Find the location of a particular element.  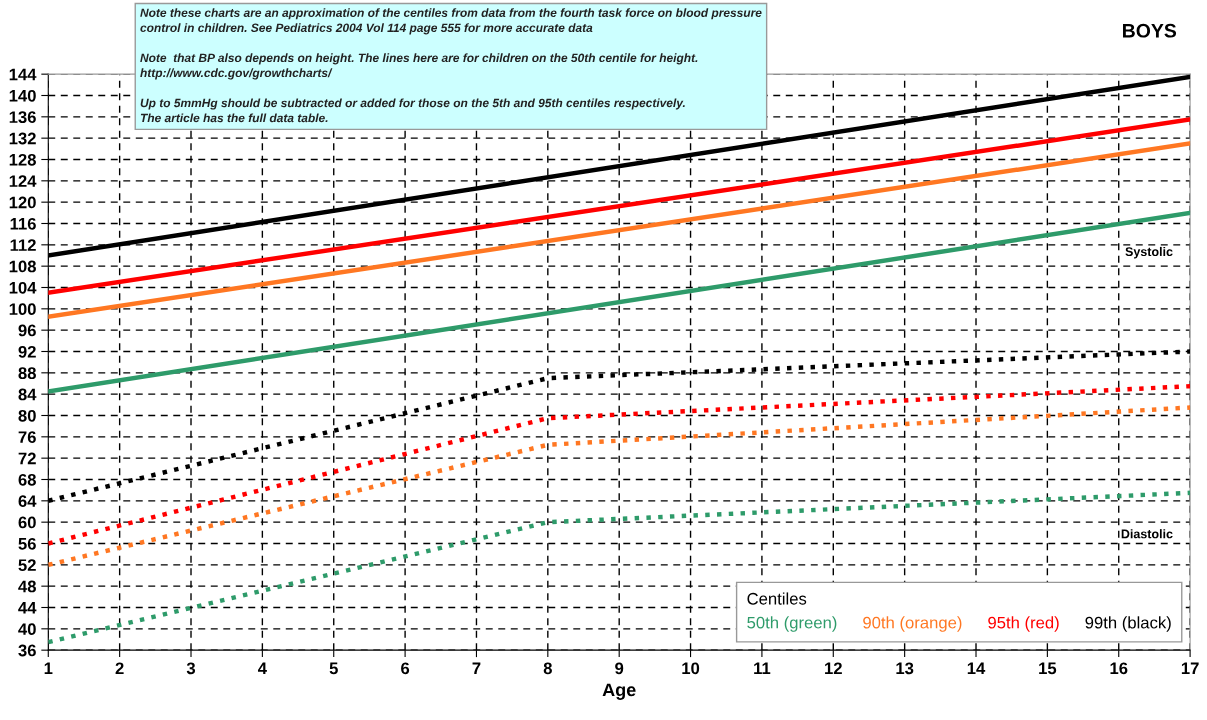

y-tick-label: 36 is located at coordinates (27, 650).